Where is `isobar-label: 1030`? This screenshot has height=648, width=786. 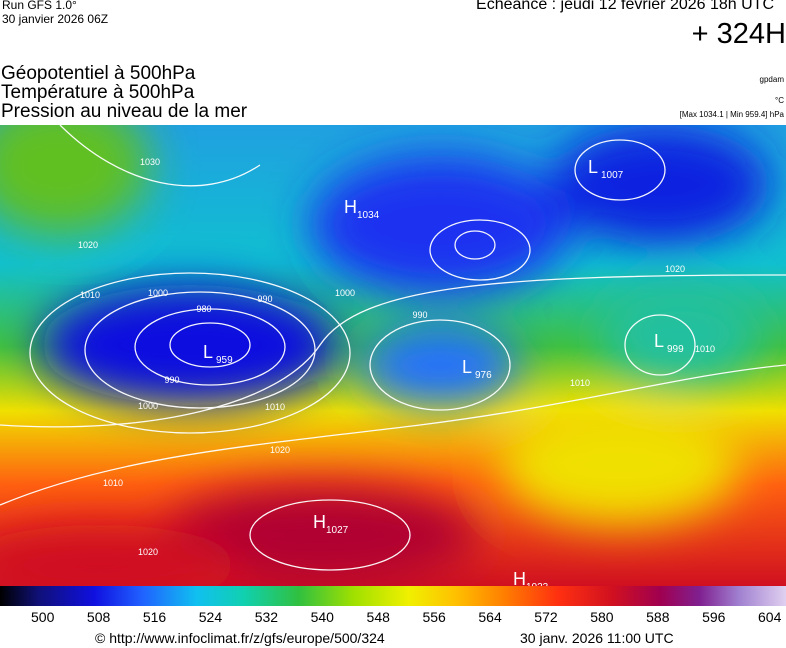 isobar-label: 1030 is located at coordinates (150, 162).